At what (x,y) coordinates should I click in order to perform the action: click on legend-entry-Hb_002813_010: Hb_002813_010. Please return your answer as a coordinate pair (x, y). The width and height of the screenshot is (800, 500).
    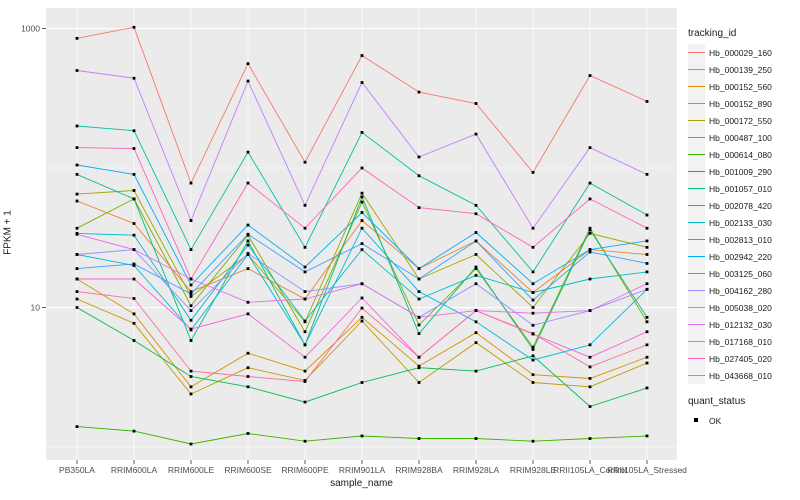
    Looking at the image, I should click on (743, 239).